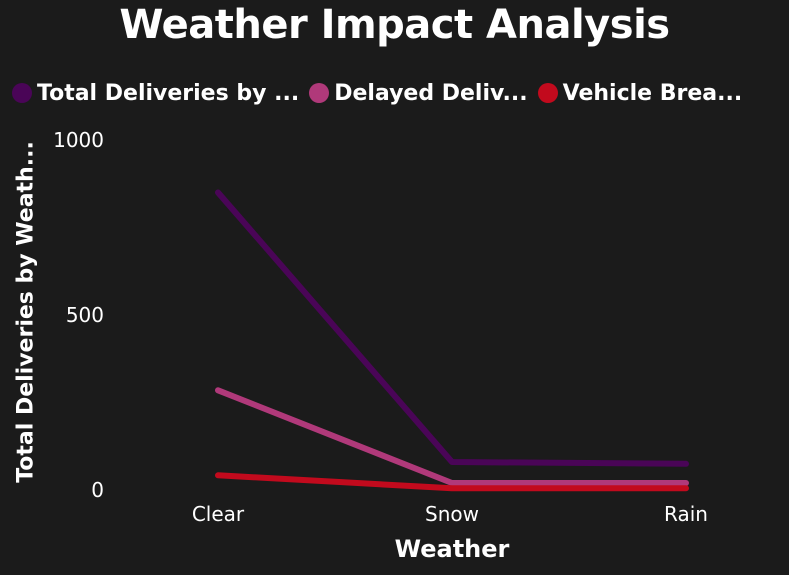  Describe the element at coordinates (686, 514) in the screenshot. I see `x-tick-label: Rain` at that location.